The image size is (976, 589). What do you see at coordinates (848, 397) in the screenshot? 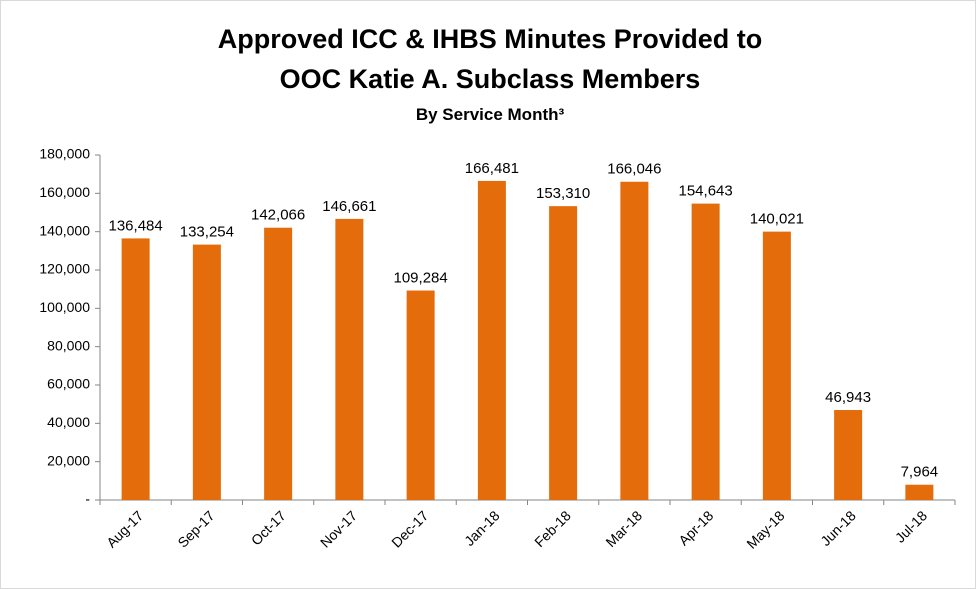
I see `value-label: 46,943` at bounding box center [848, 397].